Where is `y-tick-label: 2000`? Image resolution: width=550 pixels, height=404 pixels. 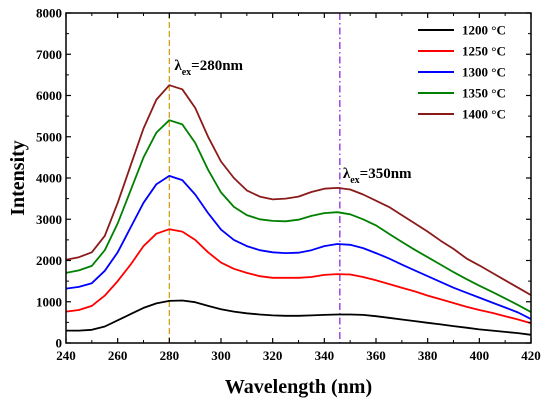
y-tick-label: 2000 is located at coordinates (49, 260).